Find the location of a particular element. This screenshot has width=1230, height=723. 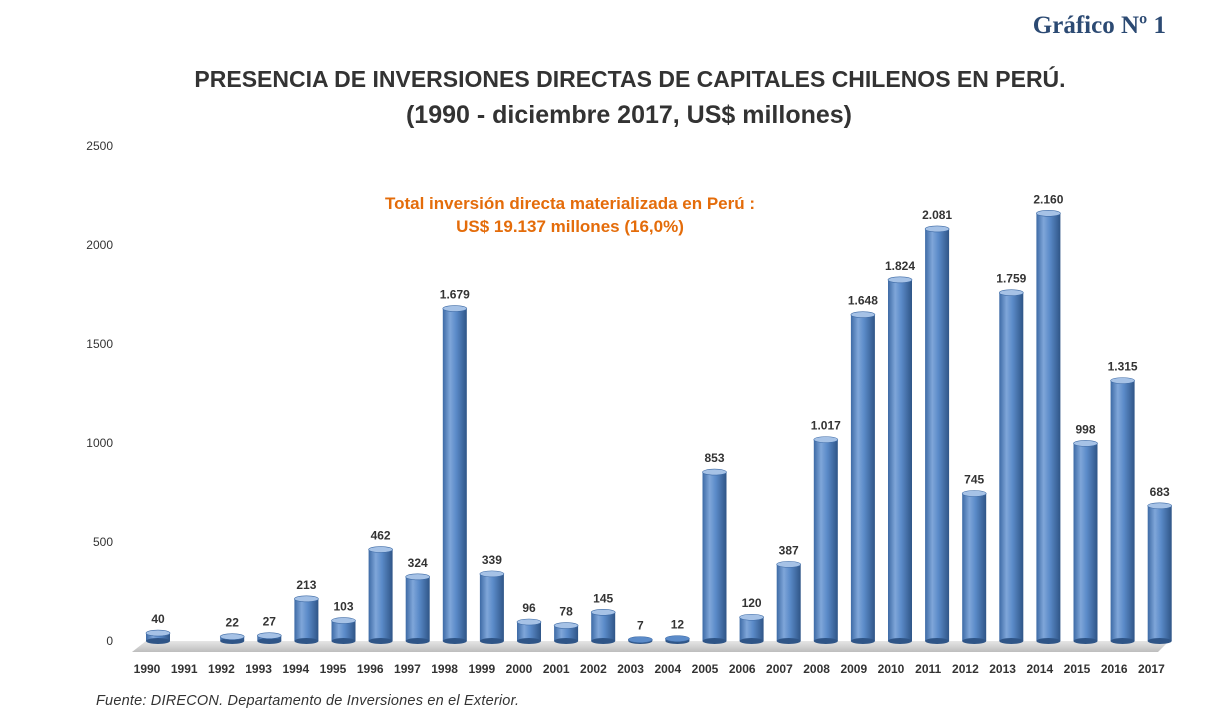

x-tick-label: 2012 is located at coordinates (965, 669).